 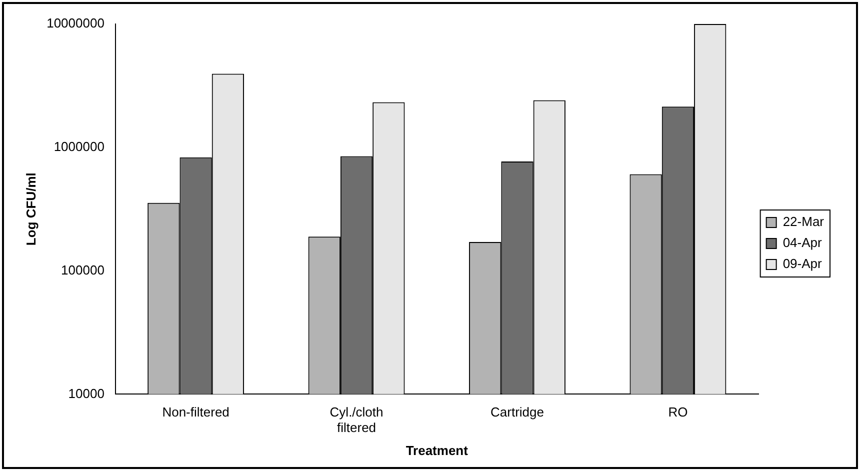 What do you see at coordinates (30, 209) in the screenshot?
I see `y-axis-title: Log CFU/ml` at bounding box center [30, 209].